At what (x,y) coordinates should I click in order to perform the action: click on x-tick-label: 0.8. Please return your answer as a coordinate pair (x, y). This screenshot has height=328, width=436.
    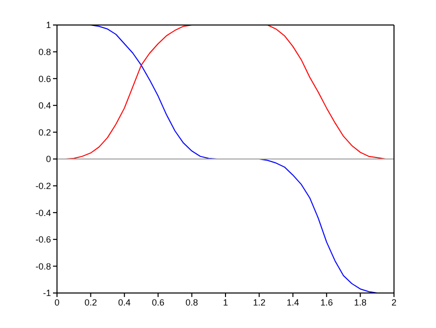
    Looking at the image, I should click on (192, 302).